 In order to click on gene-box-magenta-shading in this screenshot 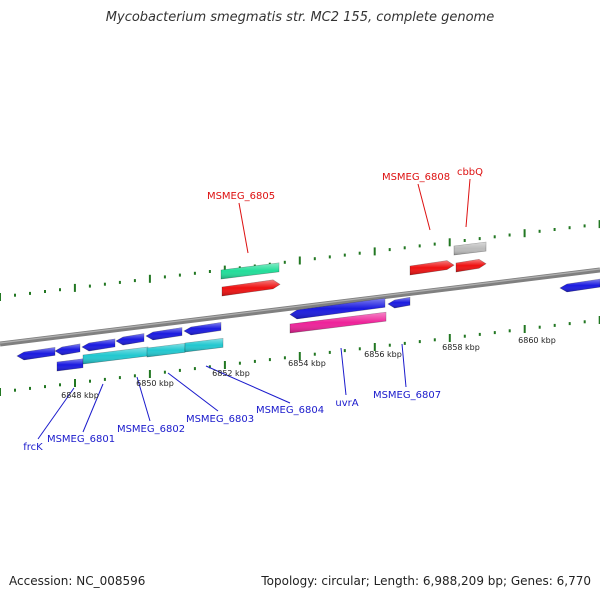, I will do `click(338, 322)`.